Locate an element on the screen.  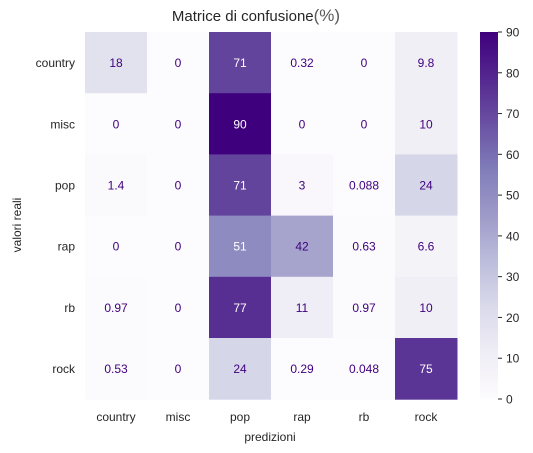
heatmap-cell-pop-misc is located at coordinates (178, 185).